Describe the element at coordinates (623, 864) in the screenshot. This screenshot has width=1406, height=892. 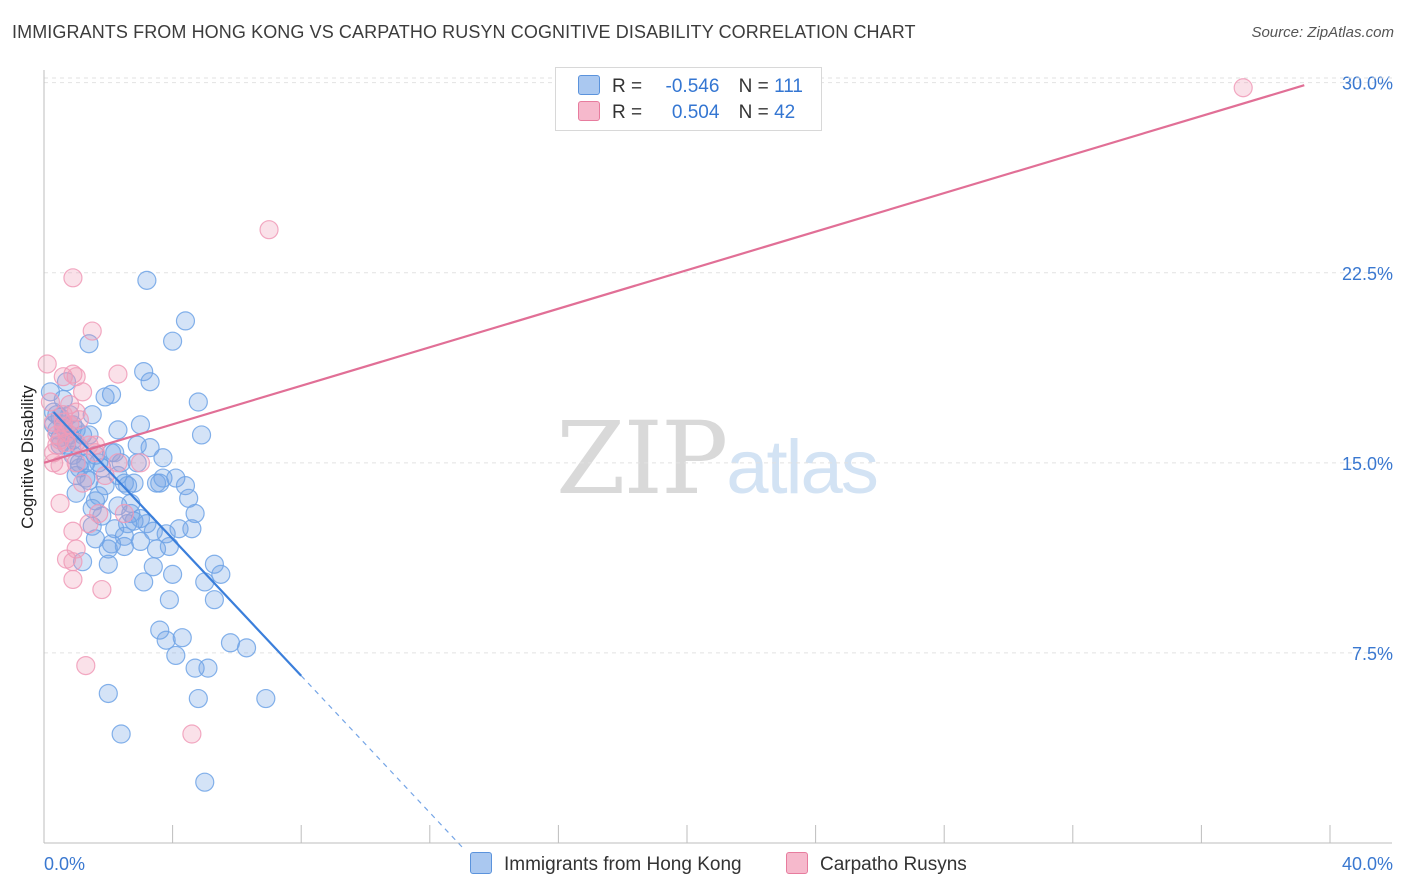
I see `series-legend-label-hong-kong: Immigrants from Hong Kong` at that location.